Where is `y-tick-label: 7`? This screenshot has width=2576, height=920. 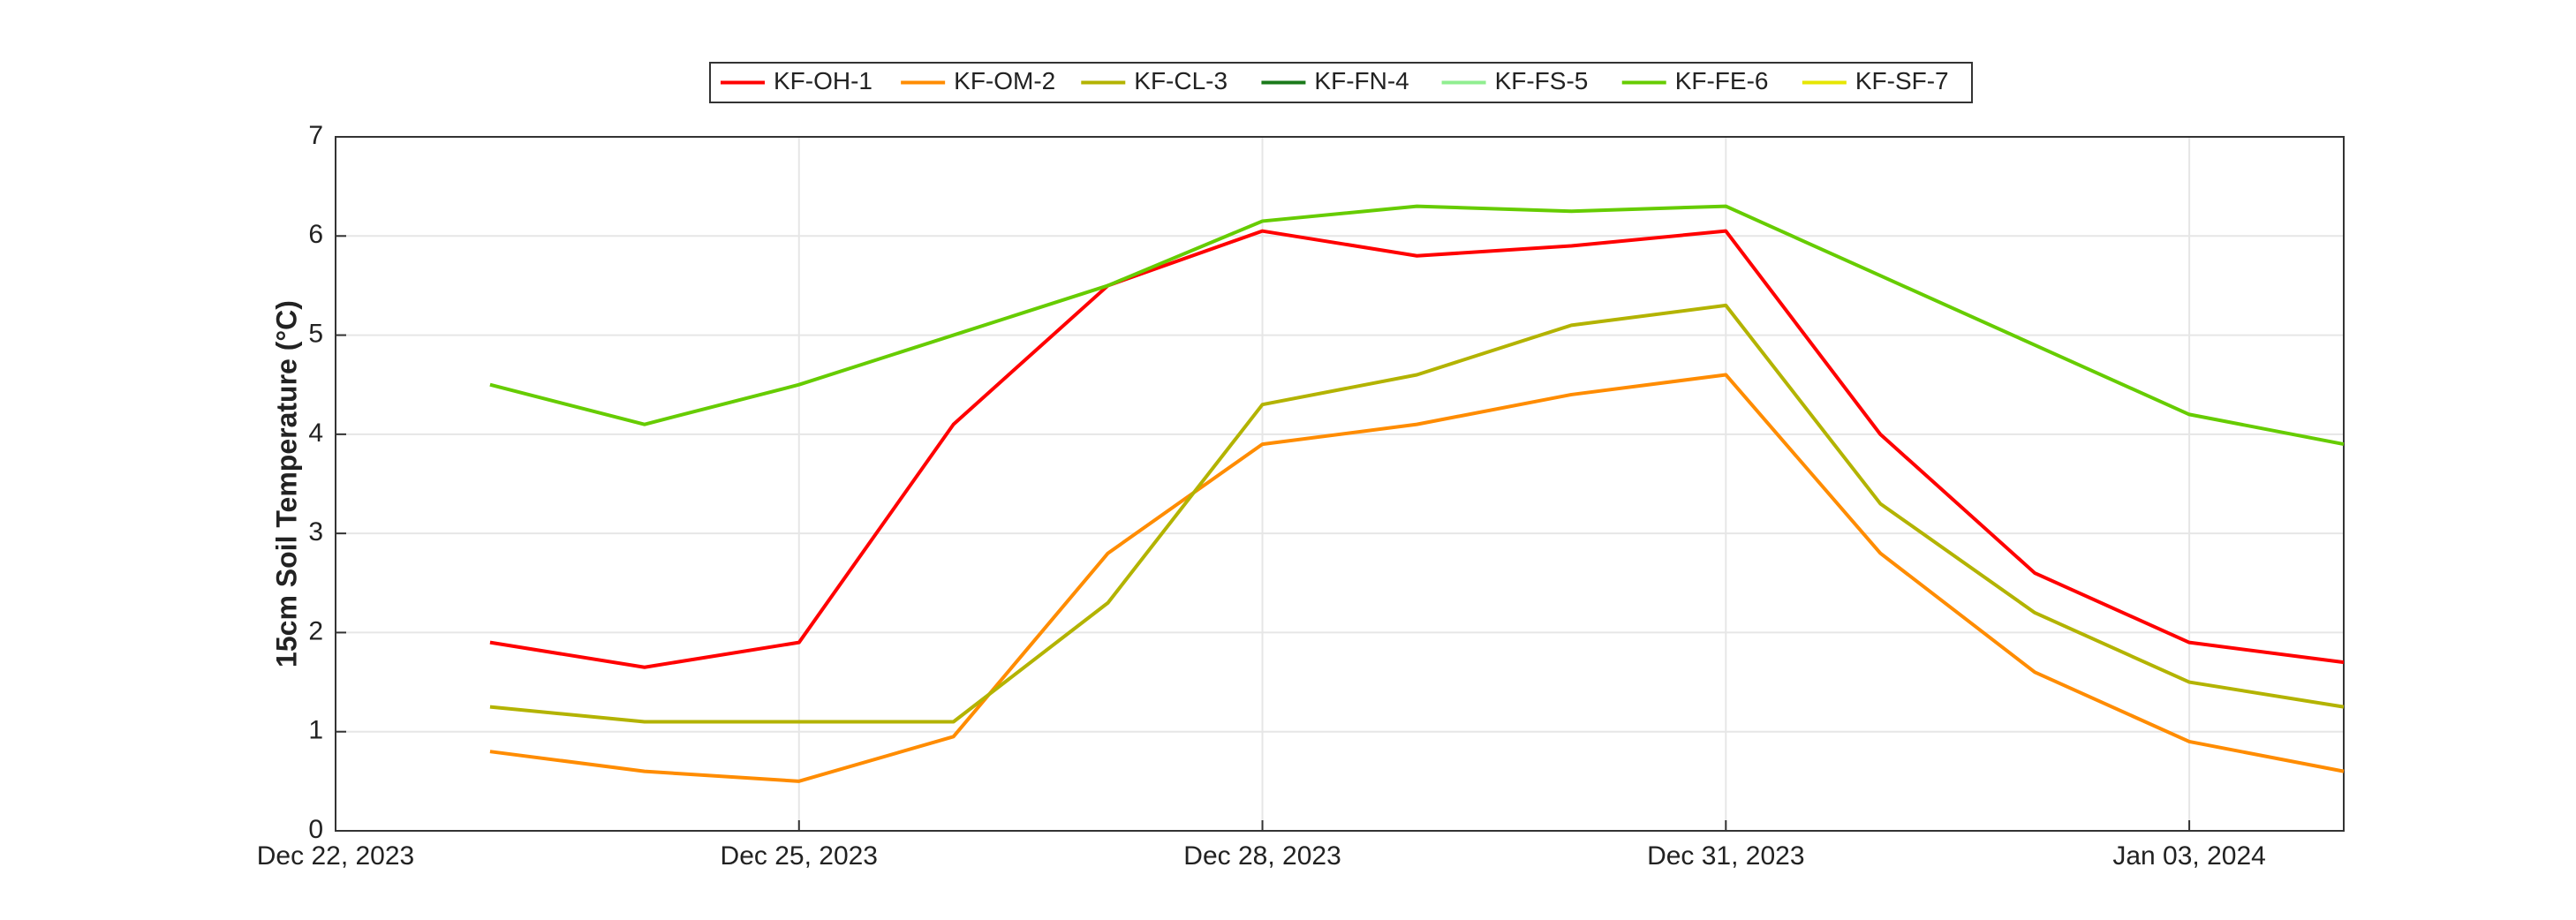
y-tick-label: 7 is located at coordinates (315, 135).